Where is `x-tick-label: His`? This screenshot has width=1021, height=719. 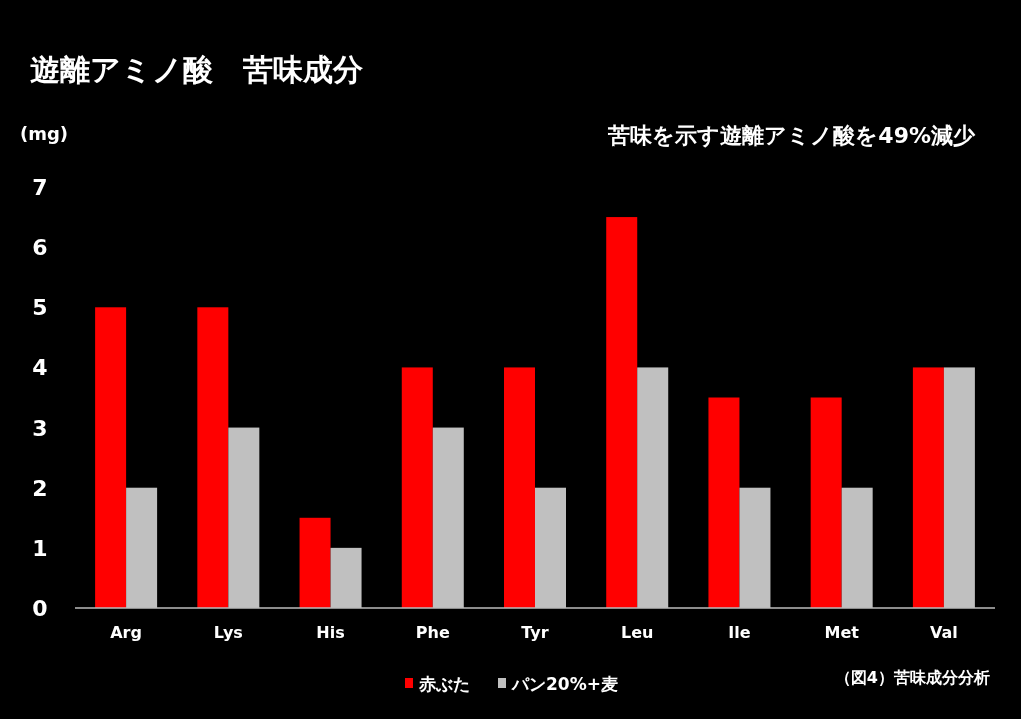
x-tick-label: His is located at coordinates (330, 632).